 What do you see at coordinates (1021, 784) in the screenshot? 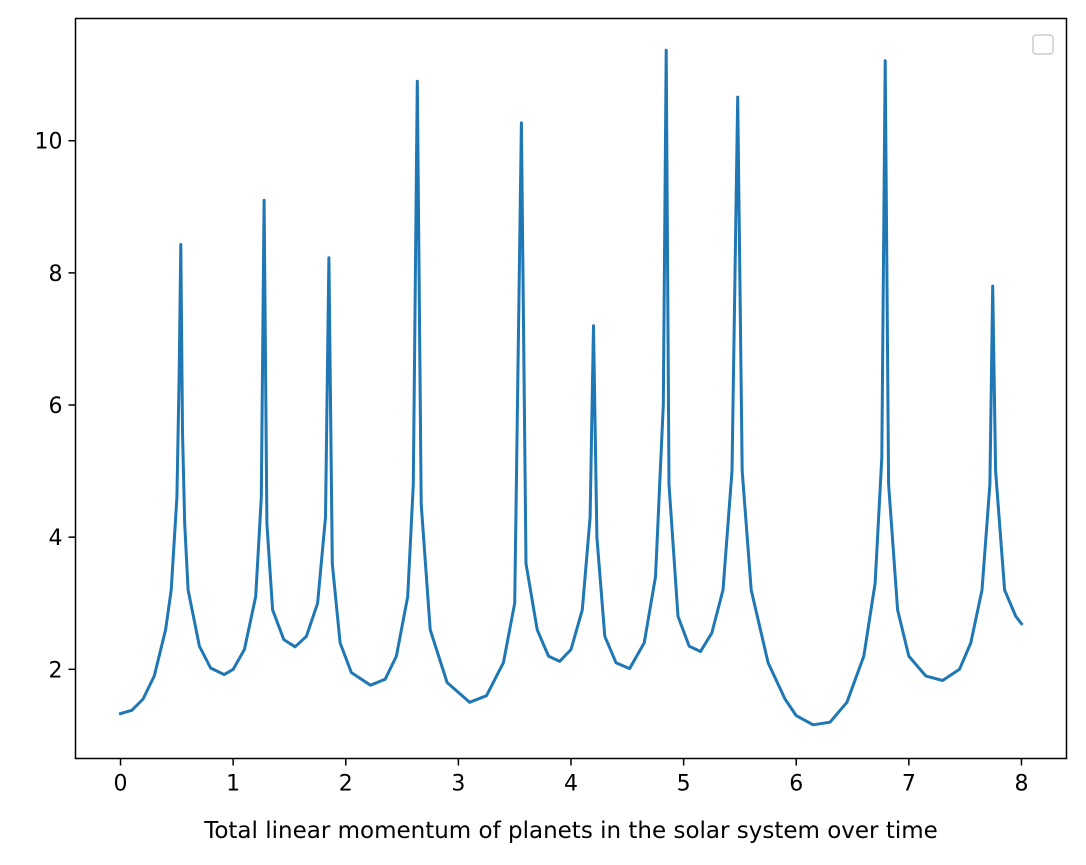
I see `x-tick-label: 8` at bounding box center [1021, 784].